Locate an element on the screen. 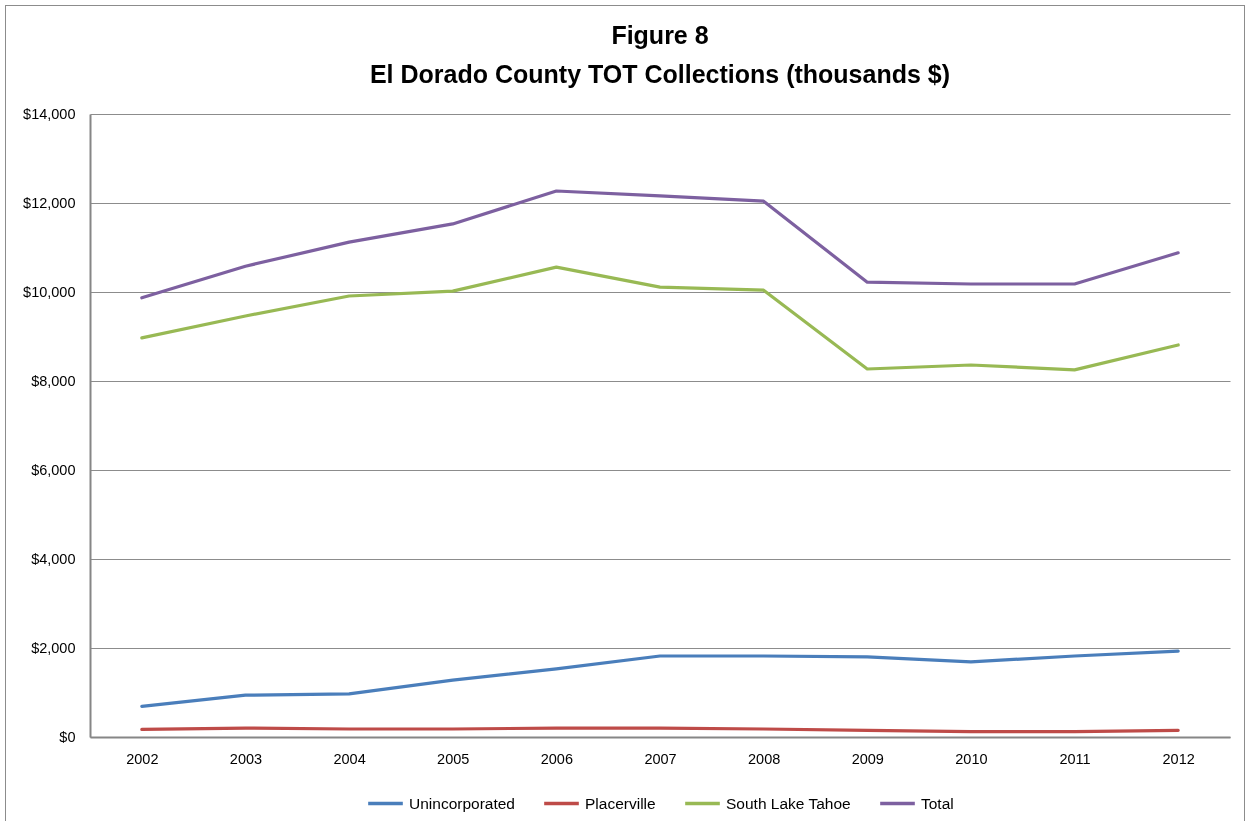 The height and width of the screenshot is (821, 1253). chart-title: Figure 8 is located at coordinates (660, 35).